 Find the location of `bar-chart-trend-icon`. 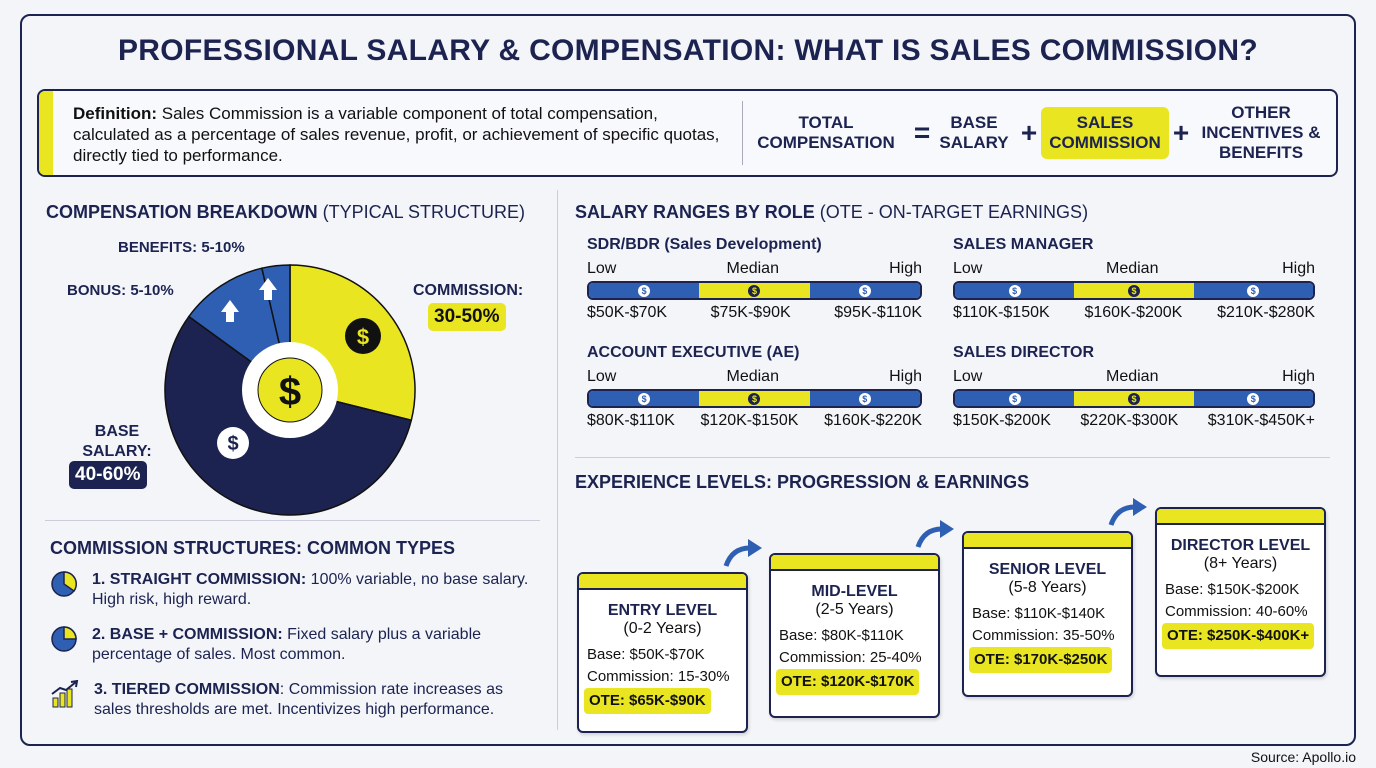

bar-chart-trend-icon is located at coordinates (65, 696).